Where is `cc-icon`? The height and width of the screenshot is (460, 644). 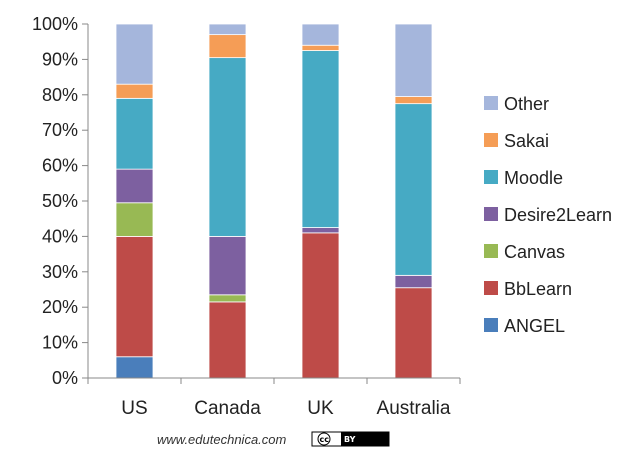
cc-icon is located at coordinates (324, 439).